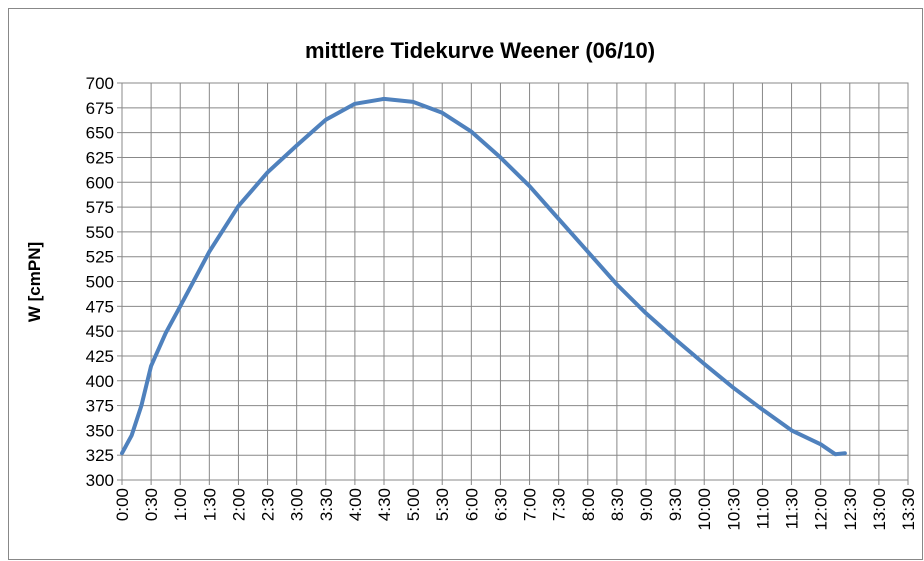 This screenshot has width=924, height=561. I want to click on y-tick-label: 675, so click(100, 108).